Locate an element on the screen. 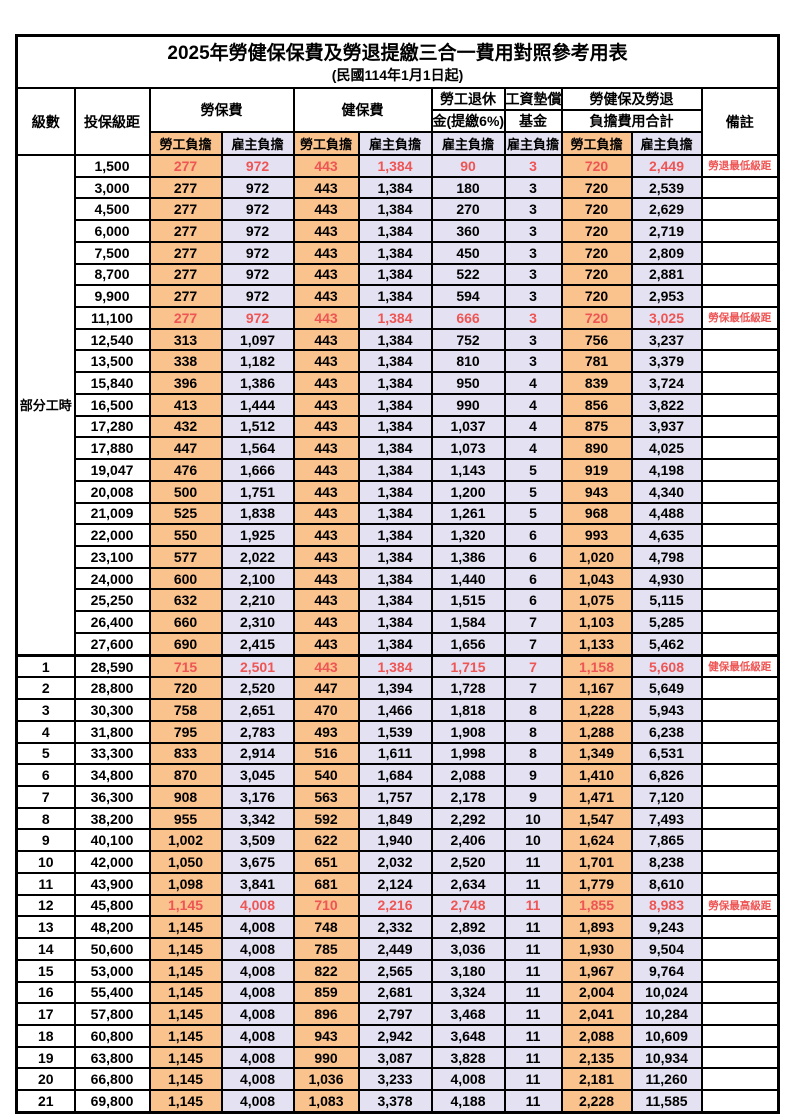  labor-employer-cell: 3,509 is located at coordinates (257, 840).